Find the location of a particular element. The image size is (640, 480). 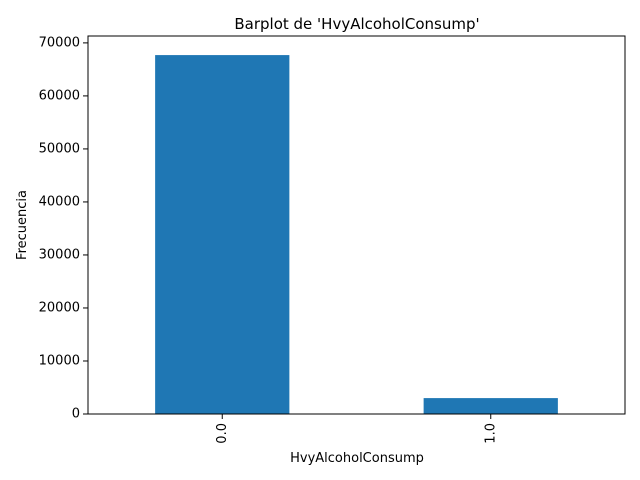

x-tick-label: 1.0 is located at coordinates (490, 433).